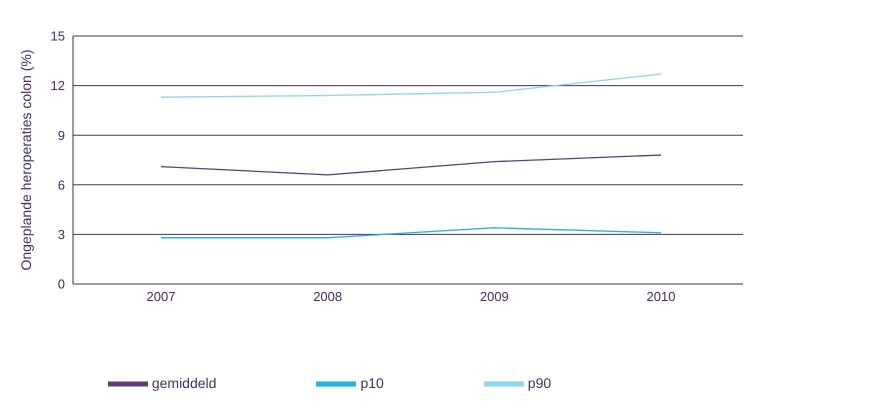  What do you see at coordinates (61, 135) in the screenshot?
I see `y-tick-label: 9` at bounding box center [61, 135].